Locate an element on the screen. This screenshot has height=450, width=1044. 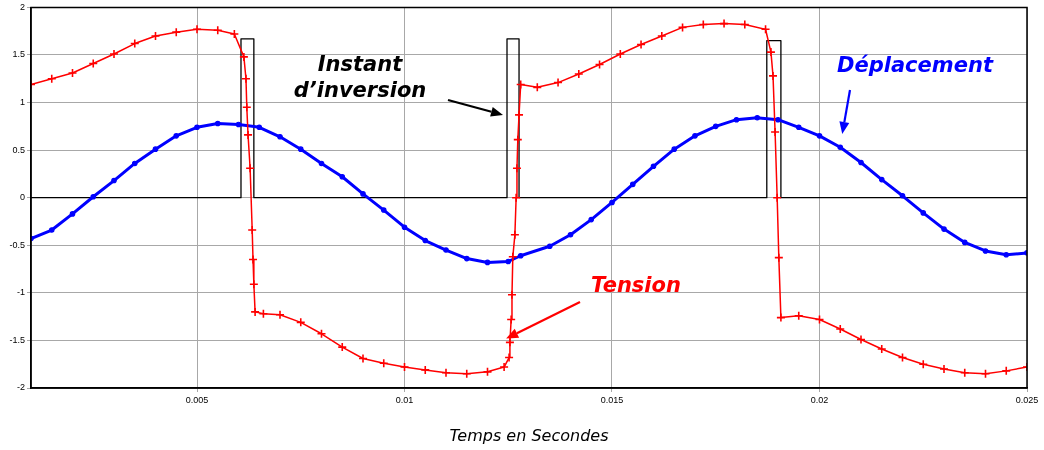
y-tick-label: 0 is located at coordinates (22, 197).